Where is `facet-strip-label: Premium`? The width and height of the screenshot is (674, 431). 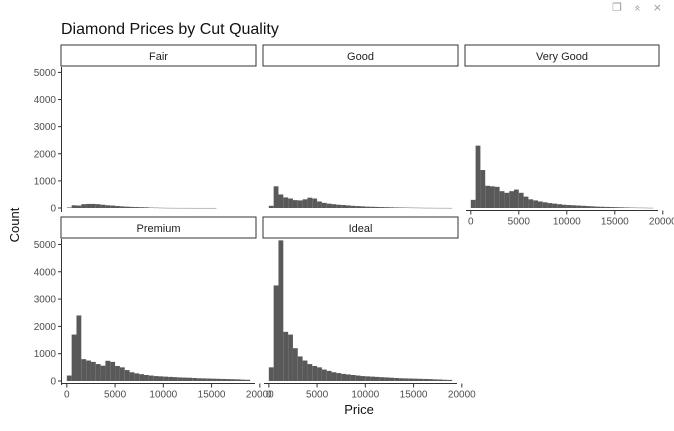
facet-strip-label: Premium is located at coordinates (158, 229).